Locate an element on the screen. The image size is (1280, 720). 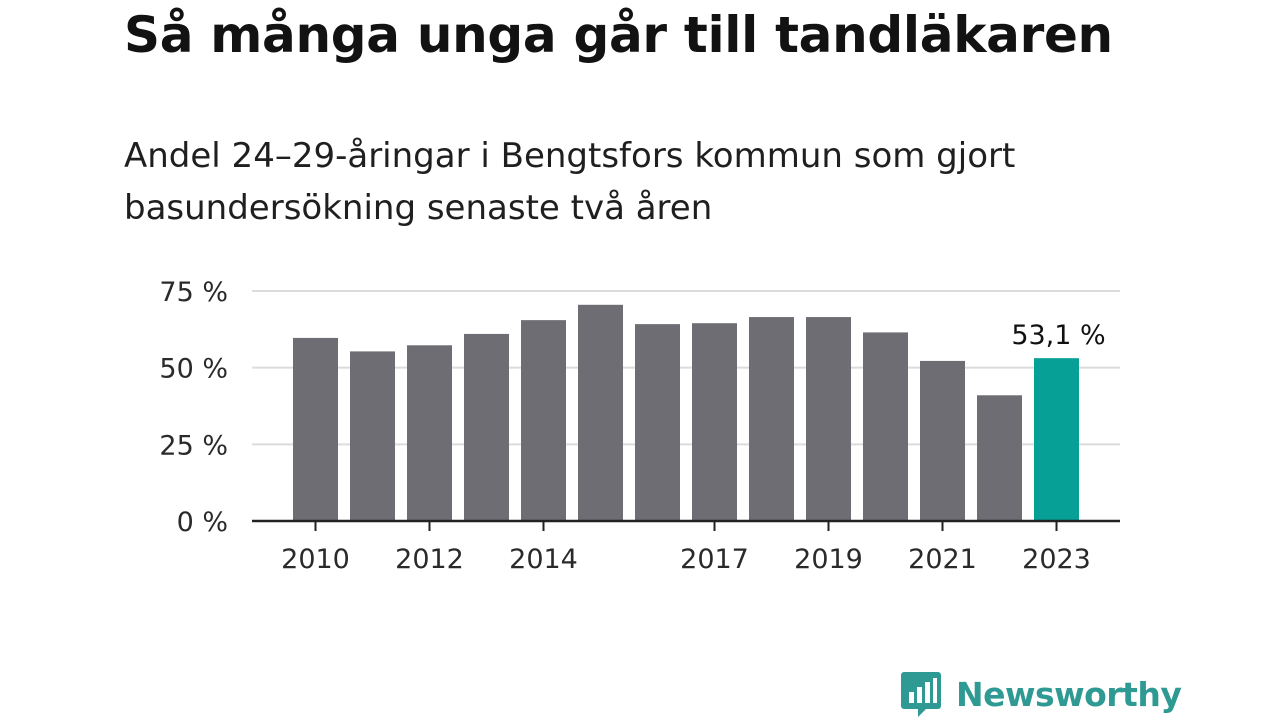
x-tick-label: 2017 is located at coordinates (714, 559).